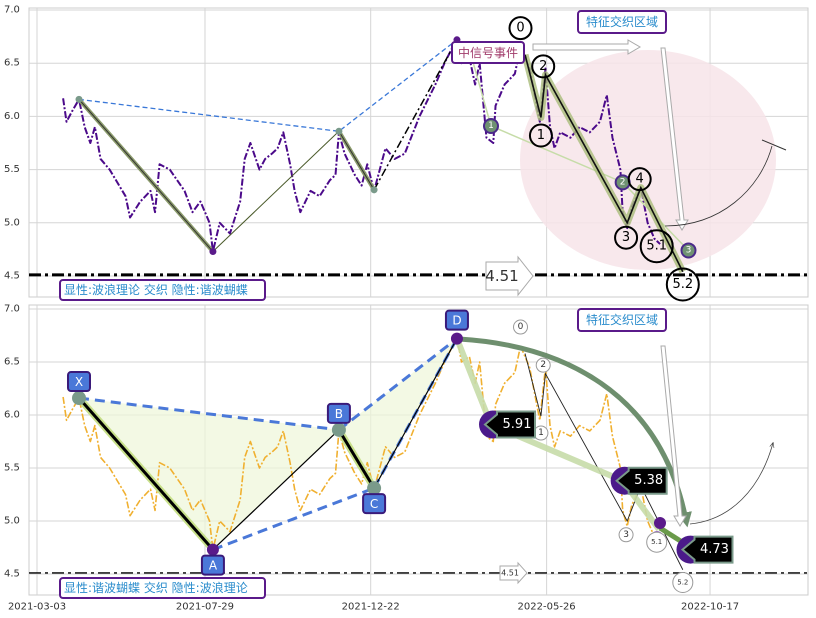 The height and width of the screenshot is (618, 816). What do you see at coordinates (371, 607) in the screenshot?
I see `x-tick-label: 2021-12-22` at bounding box center [371, 607].